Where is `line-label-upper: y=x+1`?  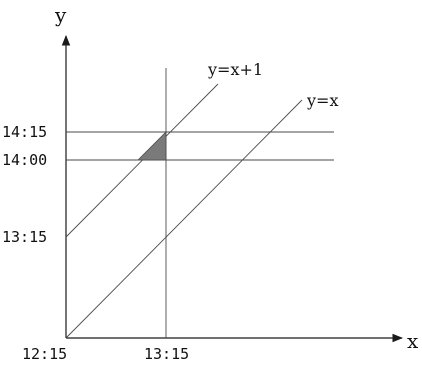
line-label-upper: y=x+1 is located at coordinates (235, 69).